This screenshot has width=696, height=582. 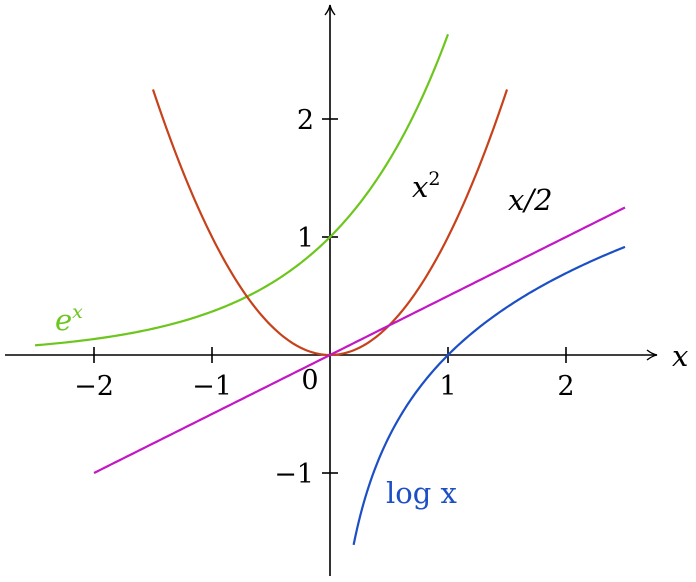 What do you see at coordinates (426, 186) in the screenshot?
I see `series-label-square: x2` at bounding box center [426, 186].